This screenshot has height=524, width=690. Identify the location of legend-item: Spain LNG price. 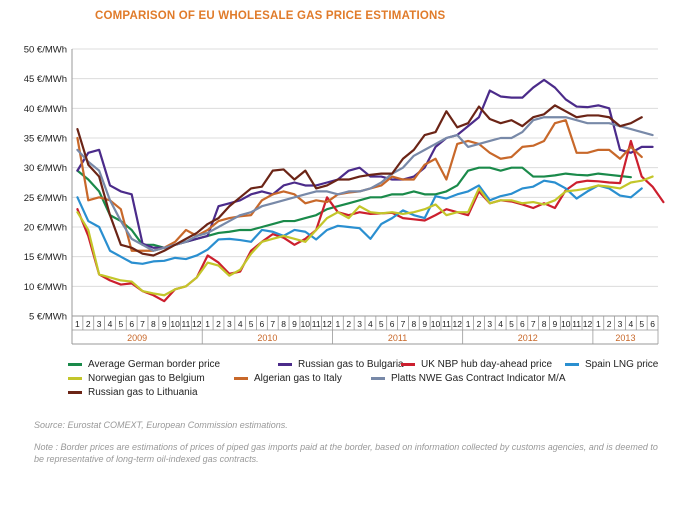
(611, 364).